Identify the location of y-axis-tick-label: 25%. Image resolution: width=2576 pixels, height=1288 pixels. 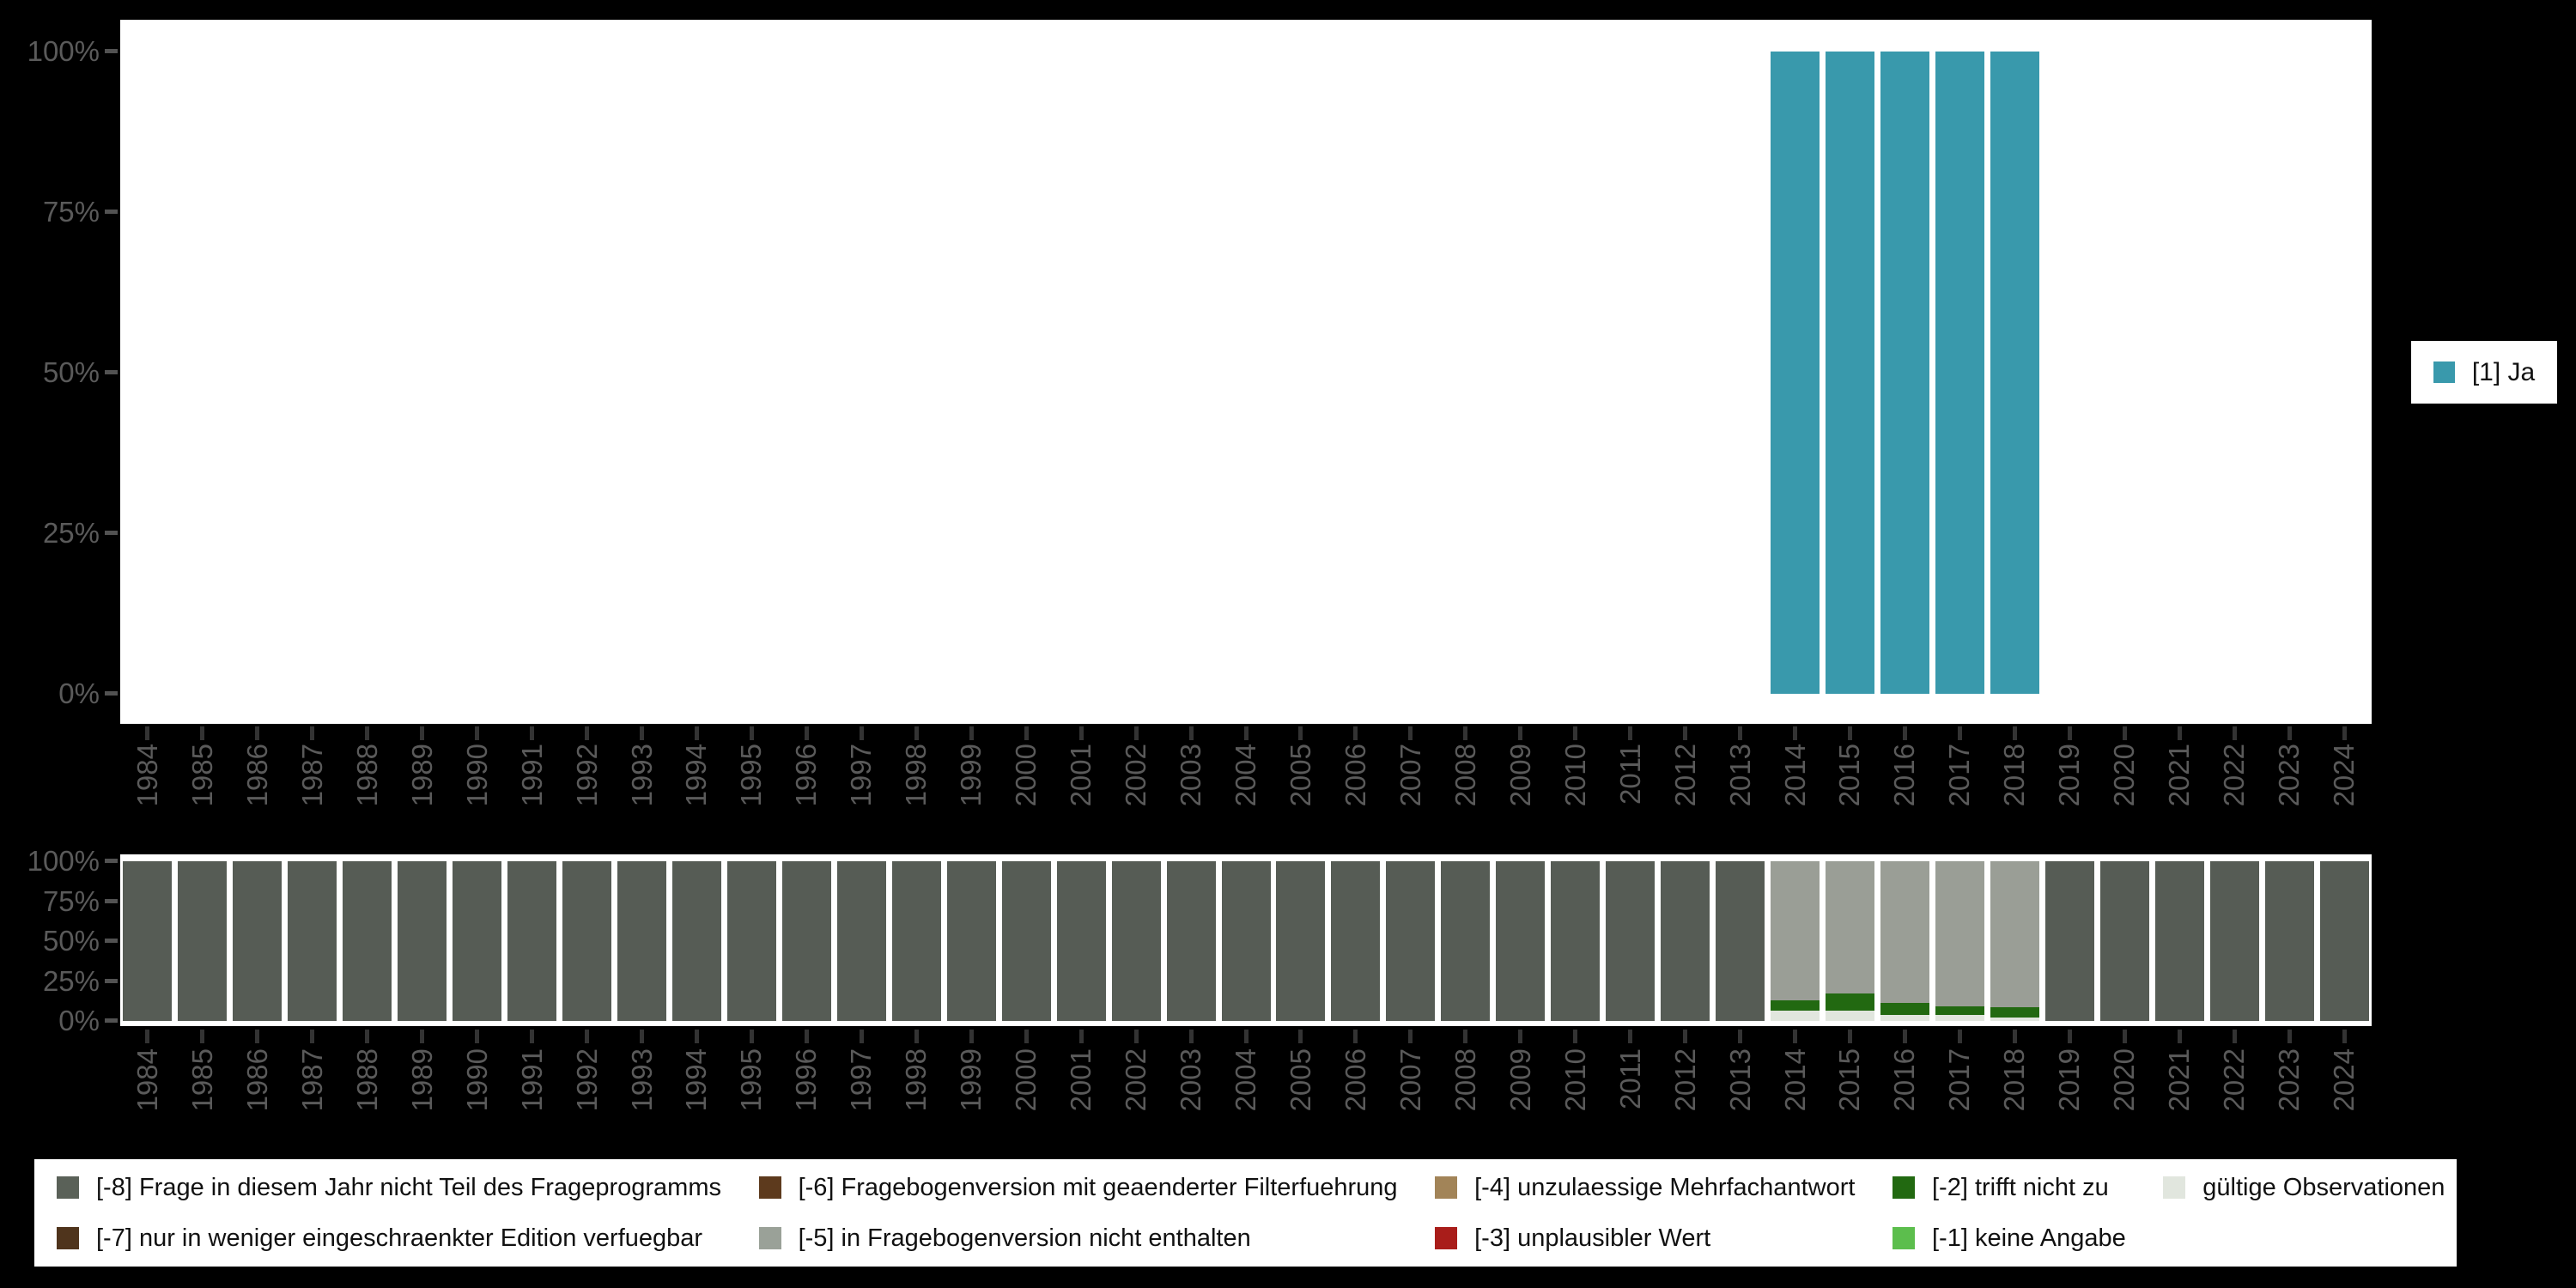
(71, 533).